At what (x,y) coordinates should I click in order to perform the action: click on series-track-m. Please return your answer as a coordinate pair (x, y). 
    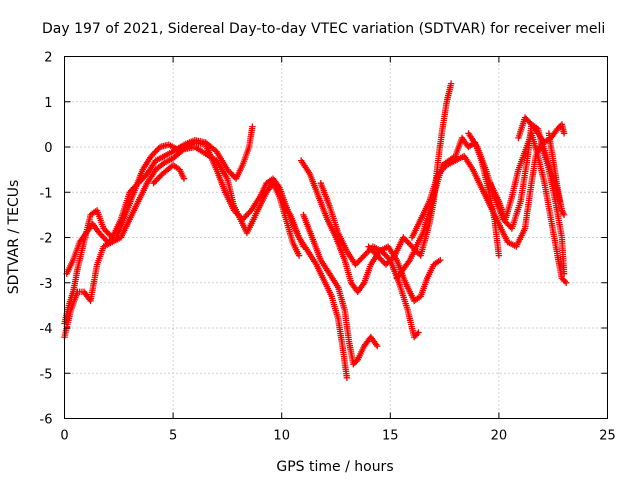
    Looking at the image, I should click on (528, 208).